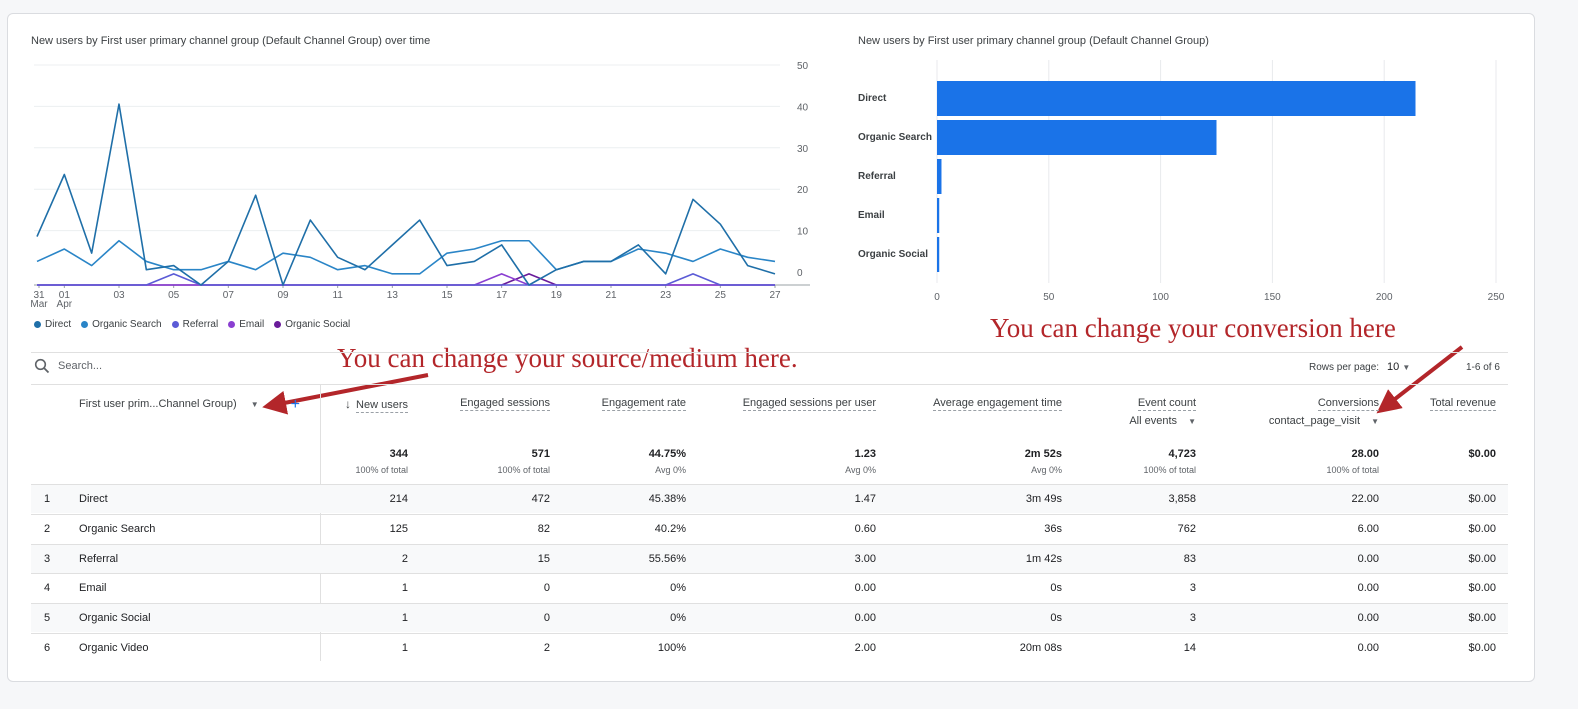  What do you see at coordinates (1359, 367) in the screenshot?
I see `rows-per-page: Rows per page: 10 ▼` at bounding box center [1359, 367].